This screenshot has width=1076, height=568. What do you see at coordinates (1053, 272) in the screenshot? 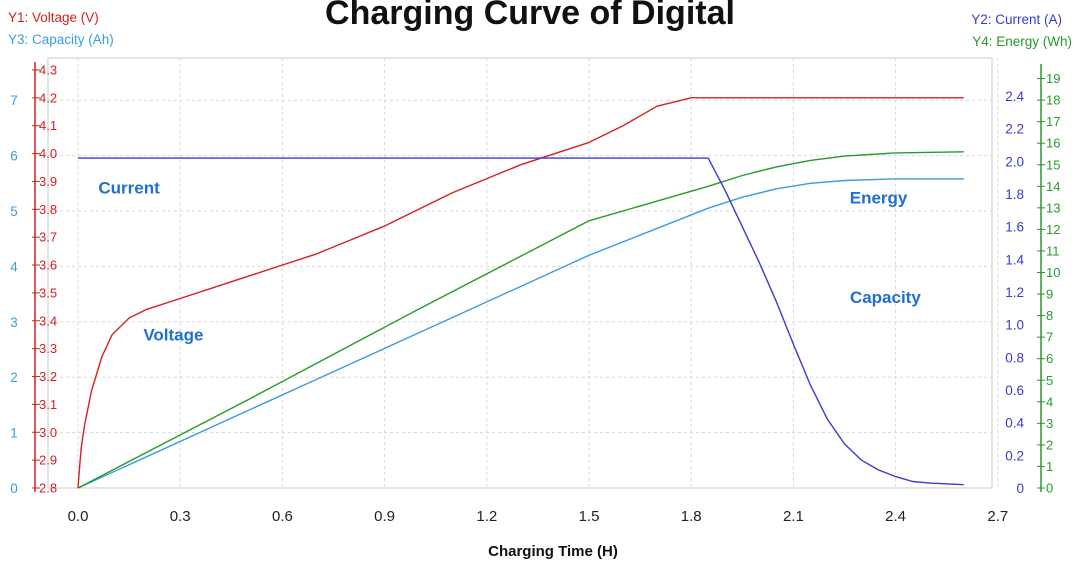
I see `y4-tick-label: 10` at bounding box center [1053, 272].